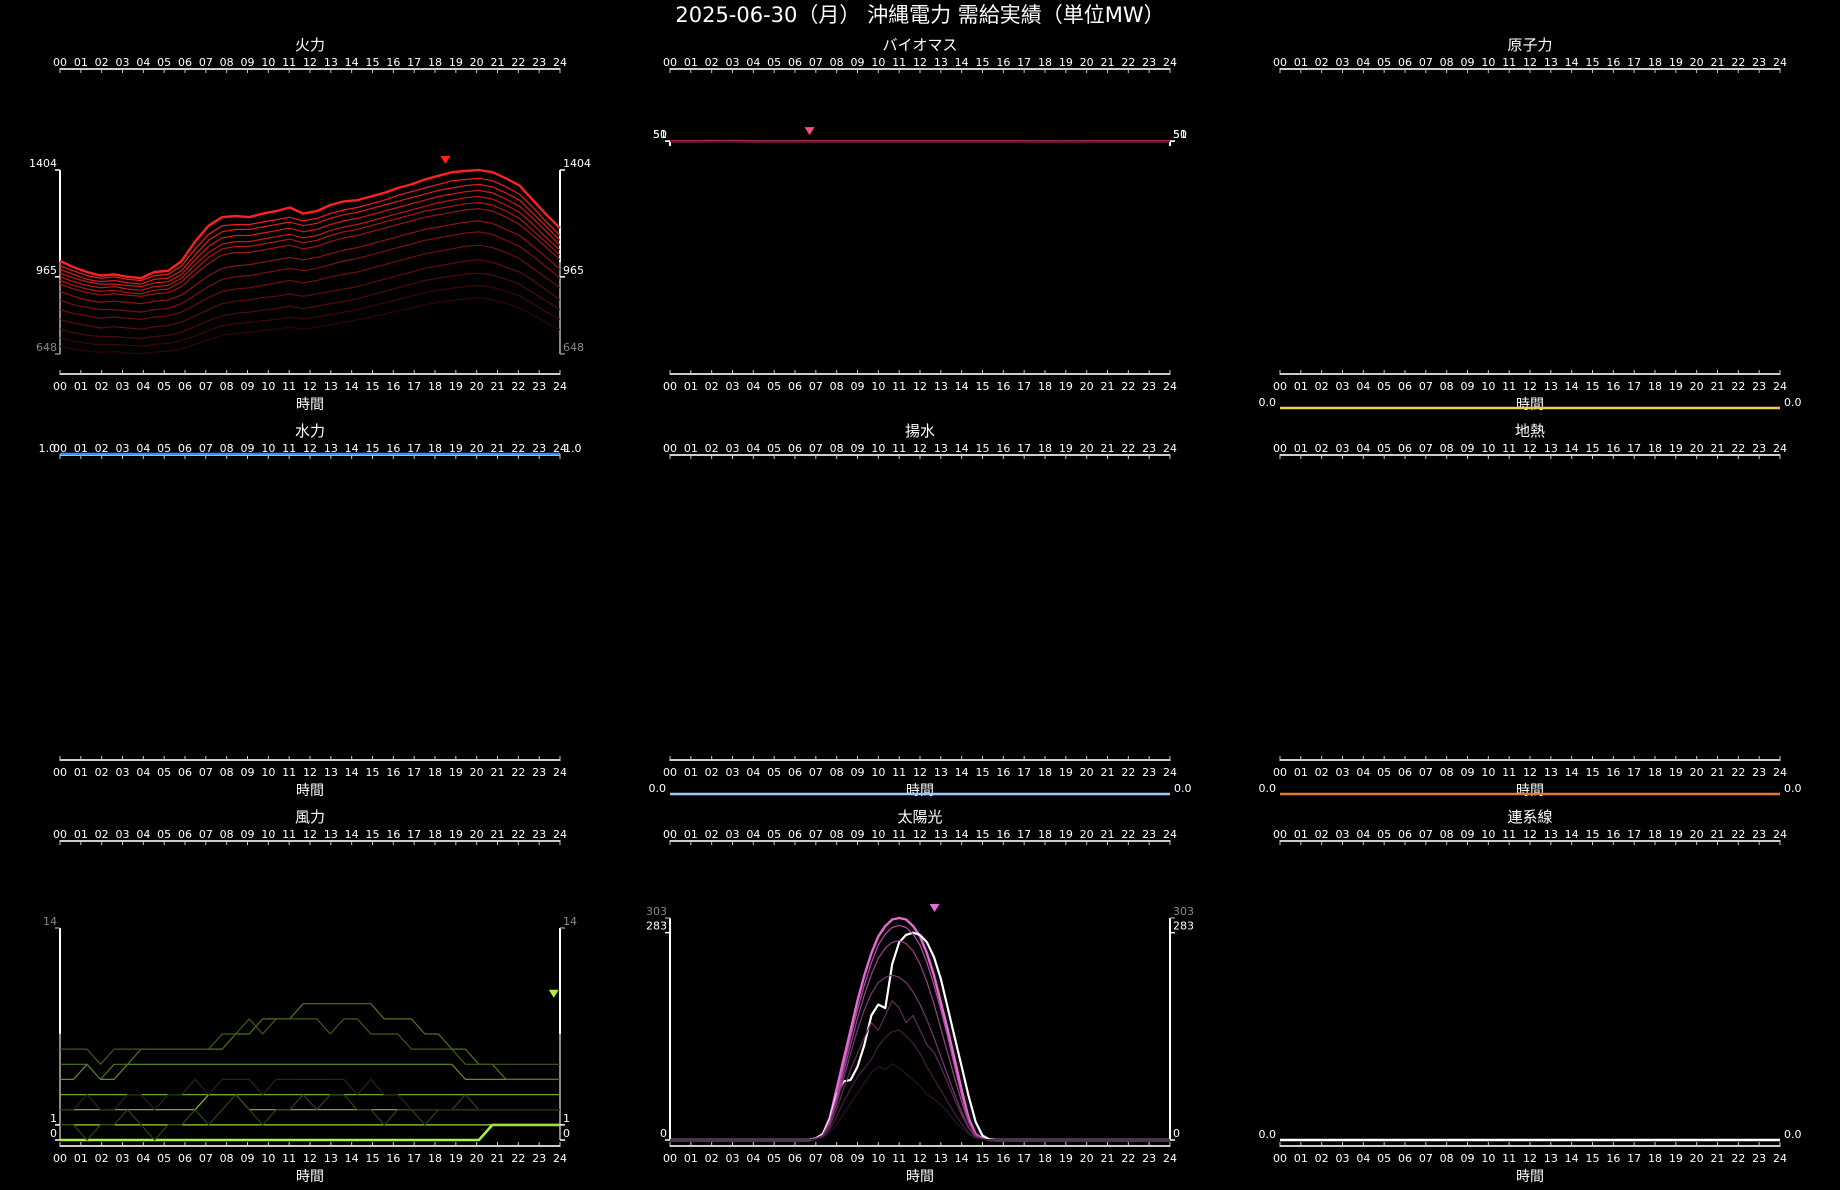 The height and width of the screenshot is (1190, 1840). Describe the element at coordinates (46, 347) in the screenshot. I see `y-tick-label: 648` at that location.